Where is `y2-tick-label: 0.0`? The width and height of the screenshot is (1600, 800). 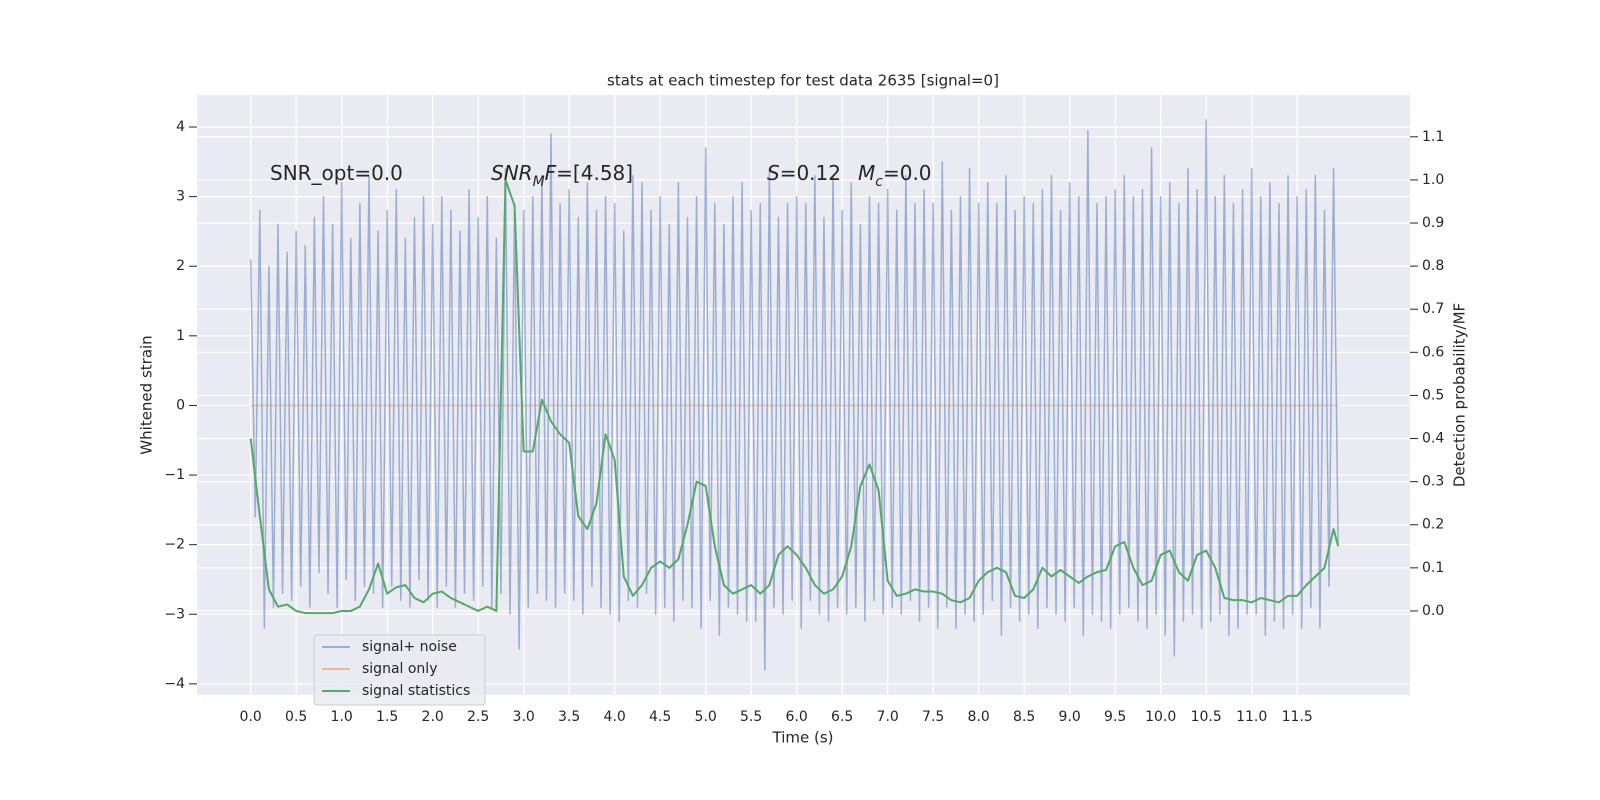 y2-tick-label: 0.0 is located at coordinates (1433, 611).